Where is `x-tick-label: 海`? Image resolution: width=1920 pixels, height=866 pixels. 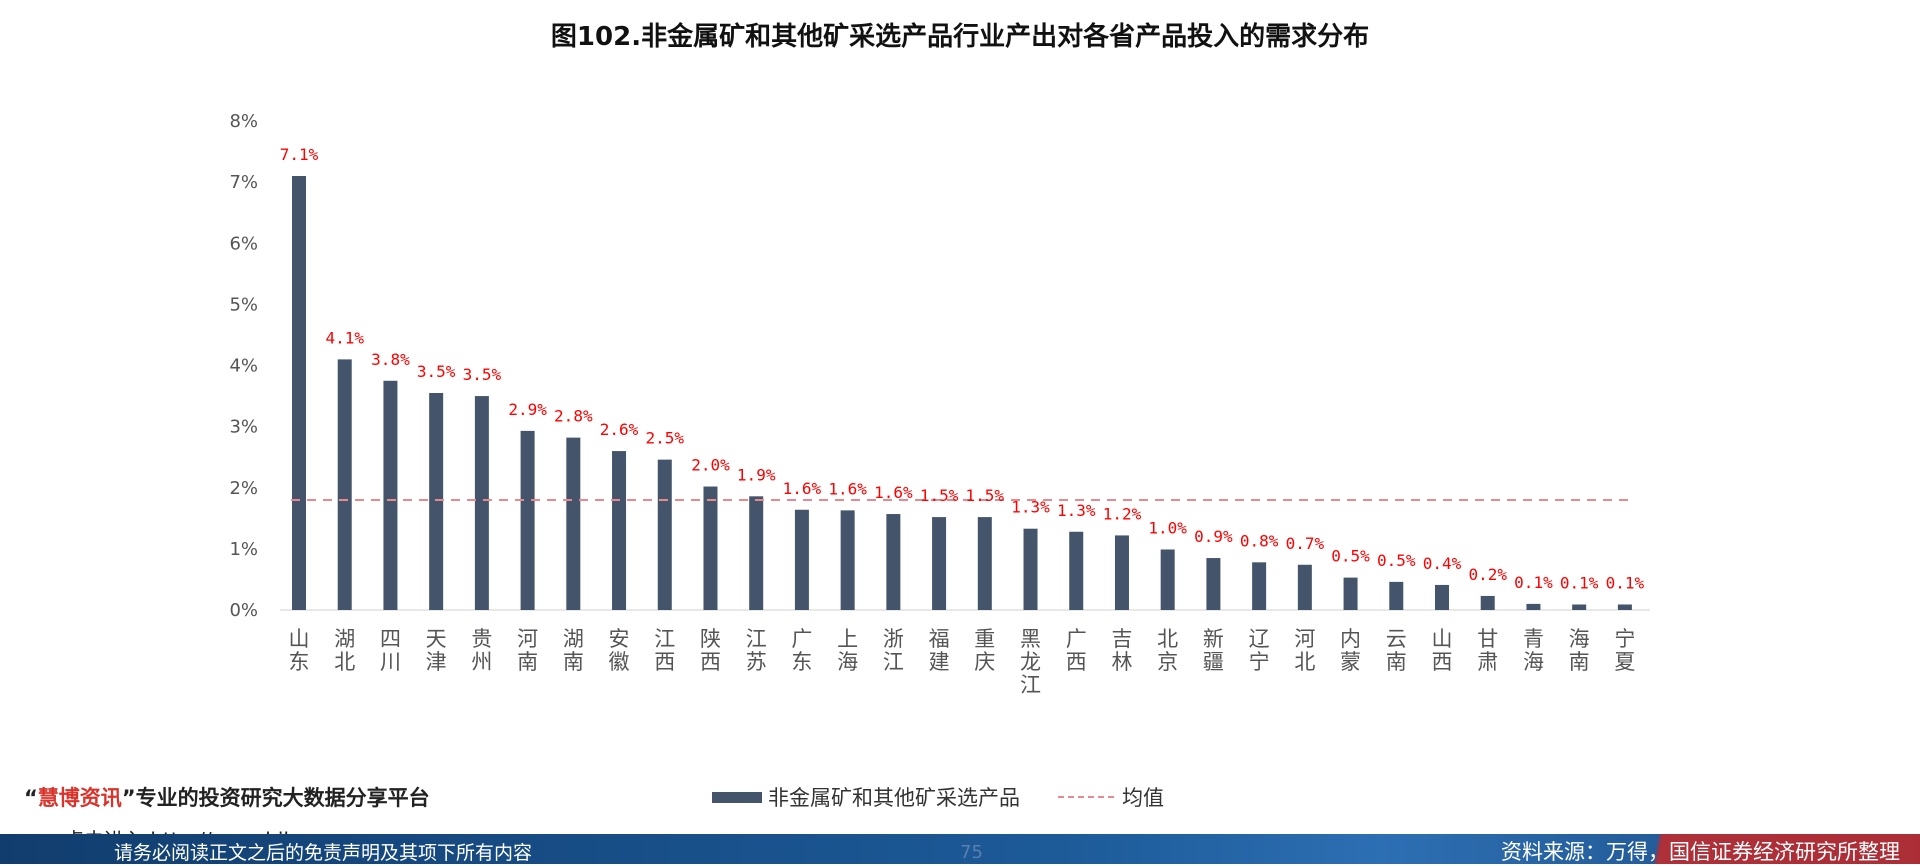 x-tick-label: 海 is located at coordinates (847, 662).